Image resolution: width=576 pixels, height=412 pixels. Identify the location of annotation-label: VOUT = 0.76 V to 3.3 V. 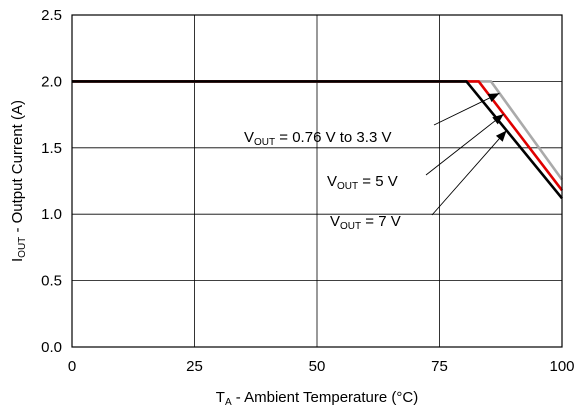
(317, 138).